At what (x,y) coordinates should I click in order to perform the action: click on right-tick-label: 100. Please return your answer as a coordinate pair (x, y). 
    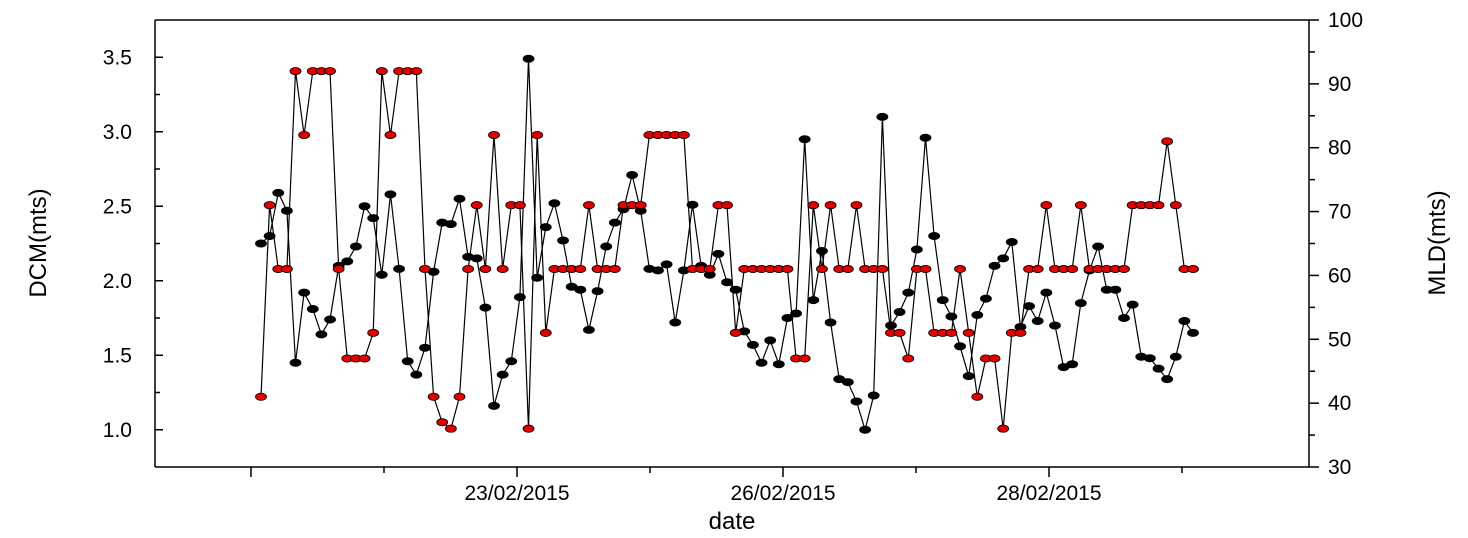
    Looking at the image, I should click on (1345, 20).